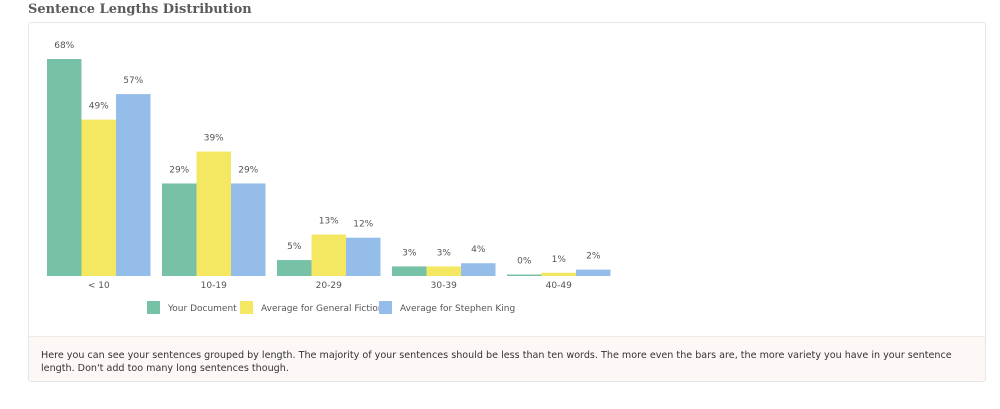 The width and height of the screenshot is (1000, 409). Describe the element at coordinates (559, 286) in the screenshot. I see `category-label: 40-49` at that location.